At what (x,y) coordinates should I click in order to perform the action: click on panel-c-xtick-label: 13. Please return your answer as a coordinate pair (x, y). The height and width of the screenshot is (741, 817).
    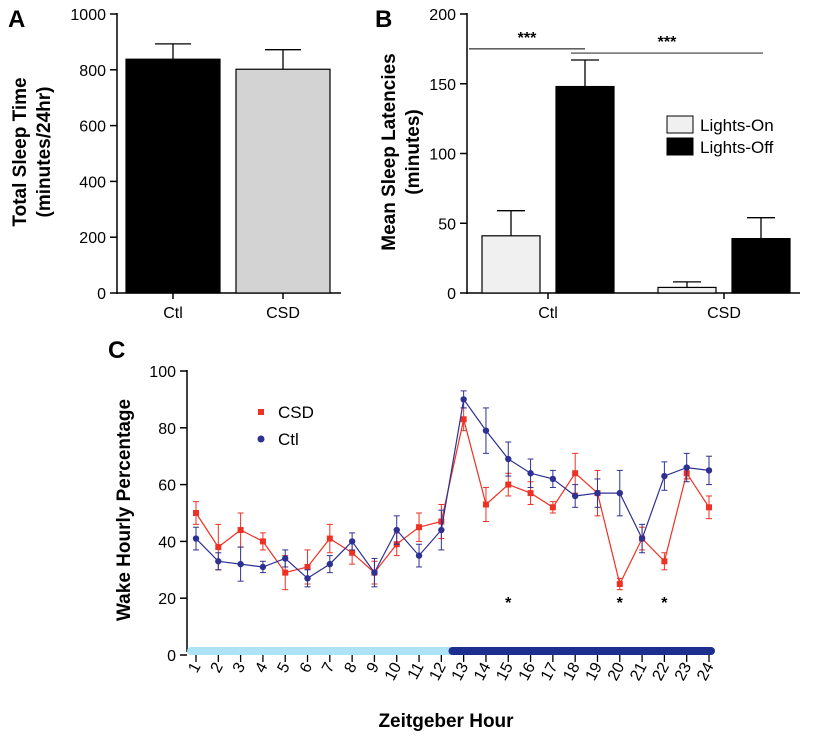
    Looking at the image, I should click on (460, 672).